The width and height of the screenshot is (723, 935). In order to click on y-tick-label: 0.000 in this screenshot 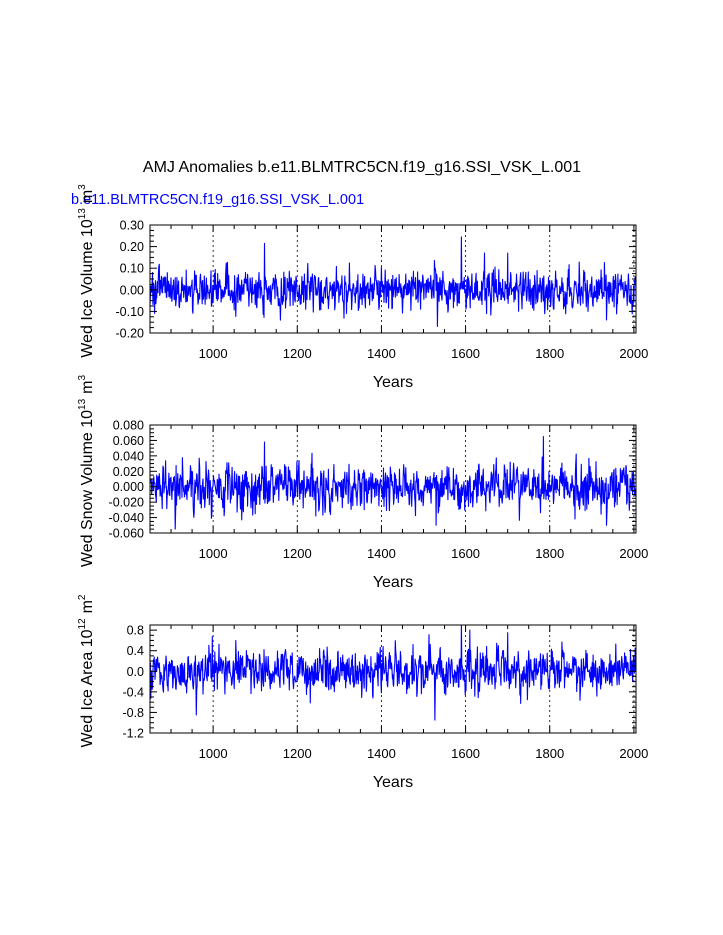, I will do `click(128, 487)`.